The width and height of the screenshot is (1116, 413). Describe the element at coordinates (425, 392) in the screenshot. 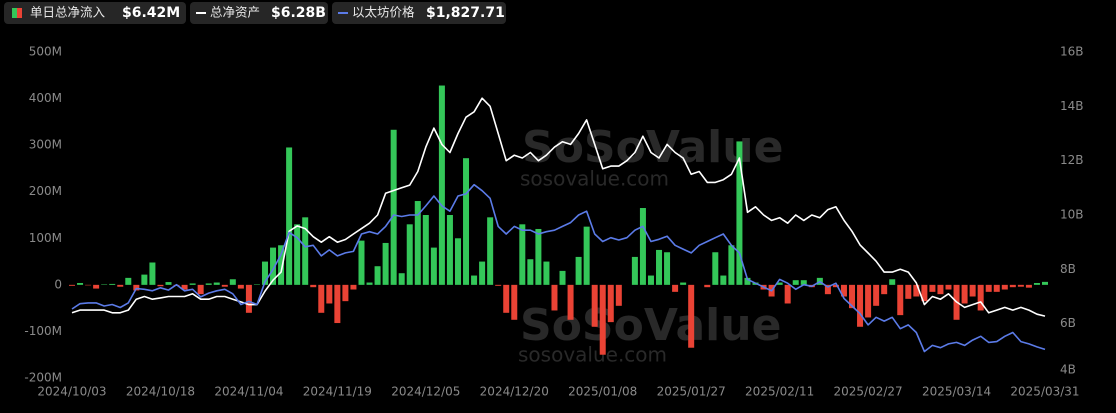

I see `x-tick-label: 2024/12/05` at that location.